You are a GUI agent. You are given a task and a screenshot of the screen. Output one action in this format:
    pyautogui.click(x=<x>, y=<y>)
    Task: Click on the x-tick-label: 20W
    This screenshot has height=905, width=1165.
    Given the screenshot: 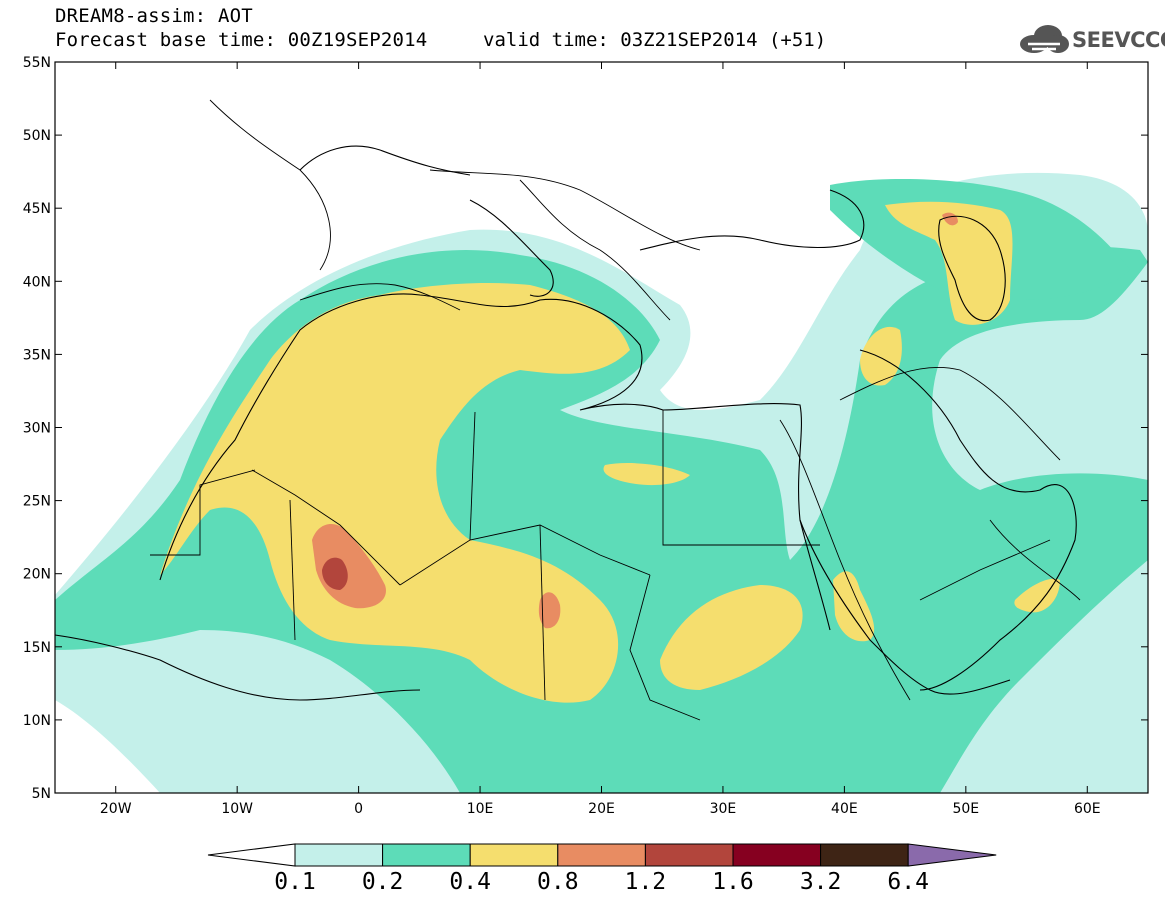 What is the action you would take?
    pyautogui.click(x=116, y=809)
    